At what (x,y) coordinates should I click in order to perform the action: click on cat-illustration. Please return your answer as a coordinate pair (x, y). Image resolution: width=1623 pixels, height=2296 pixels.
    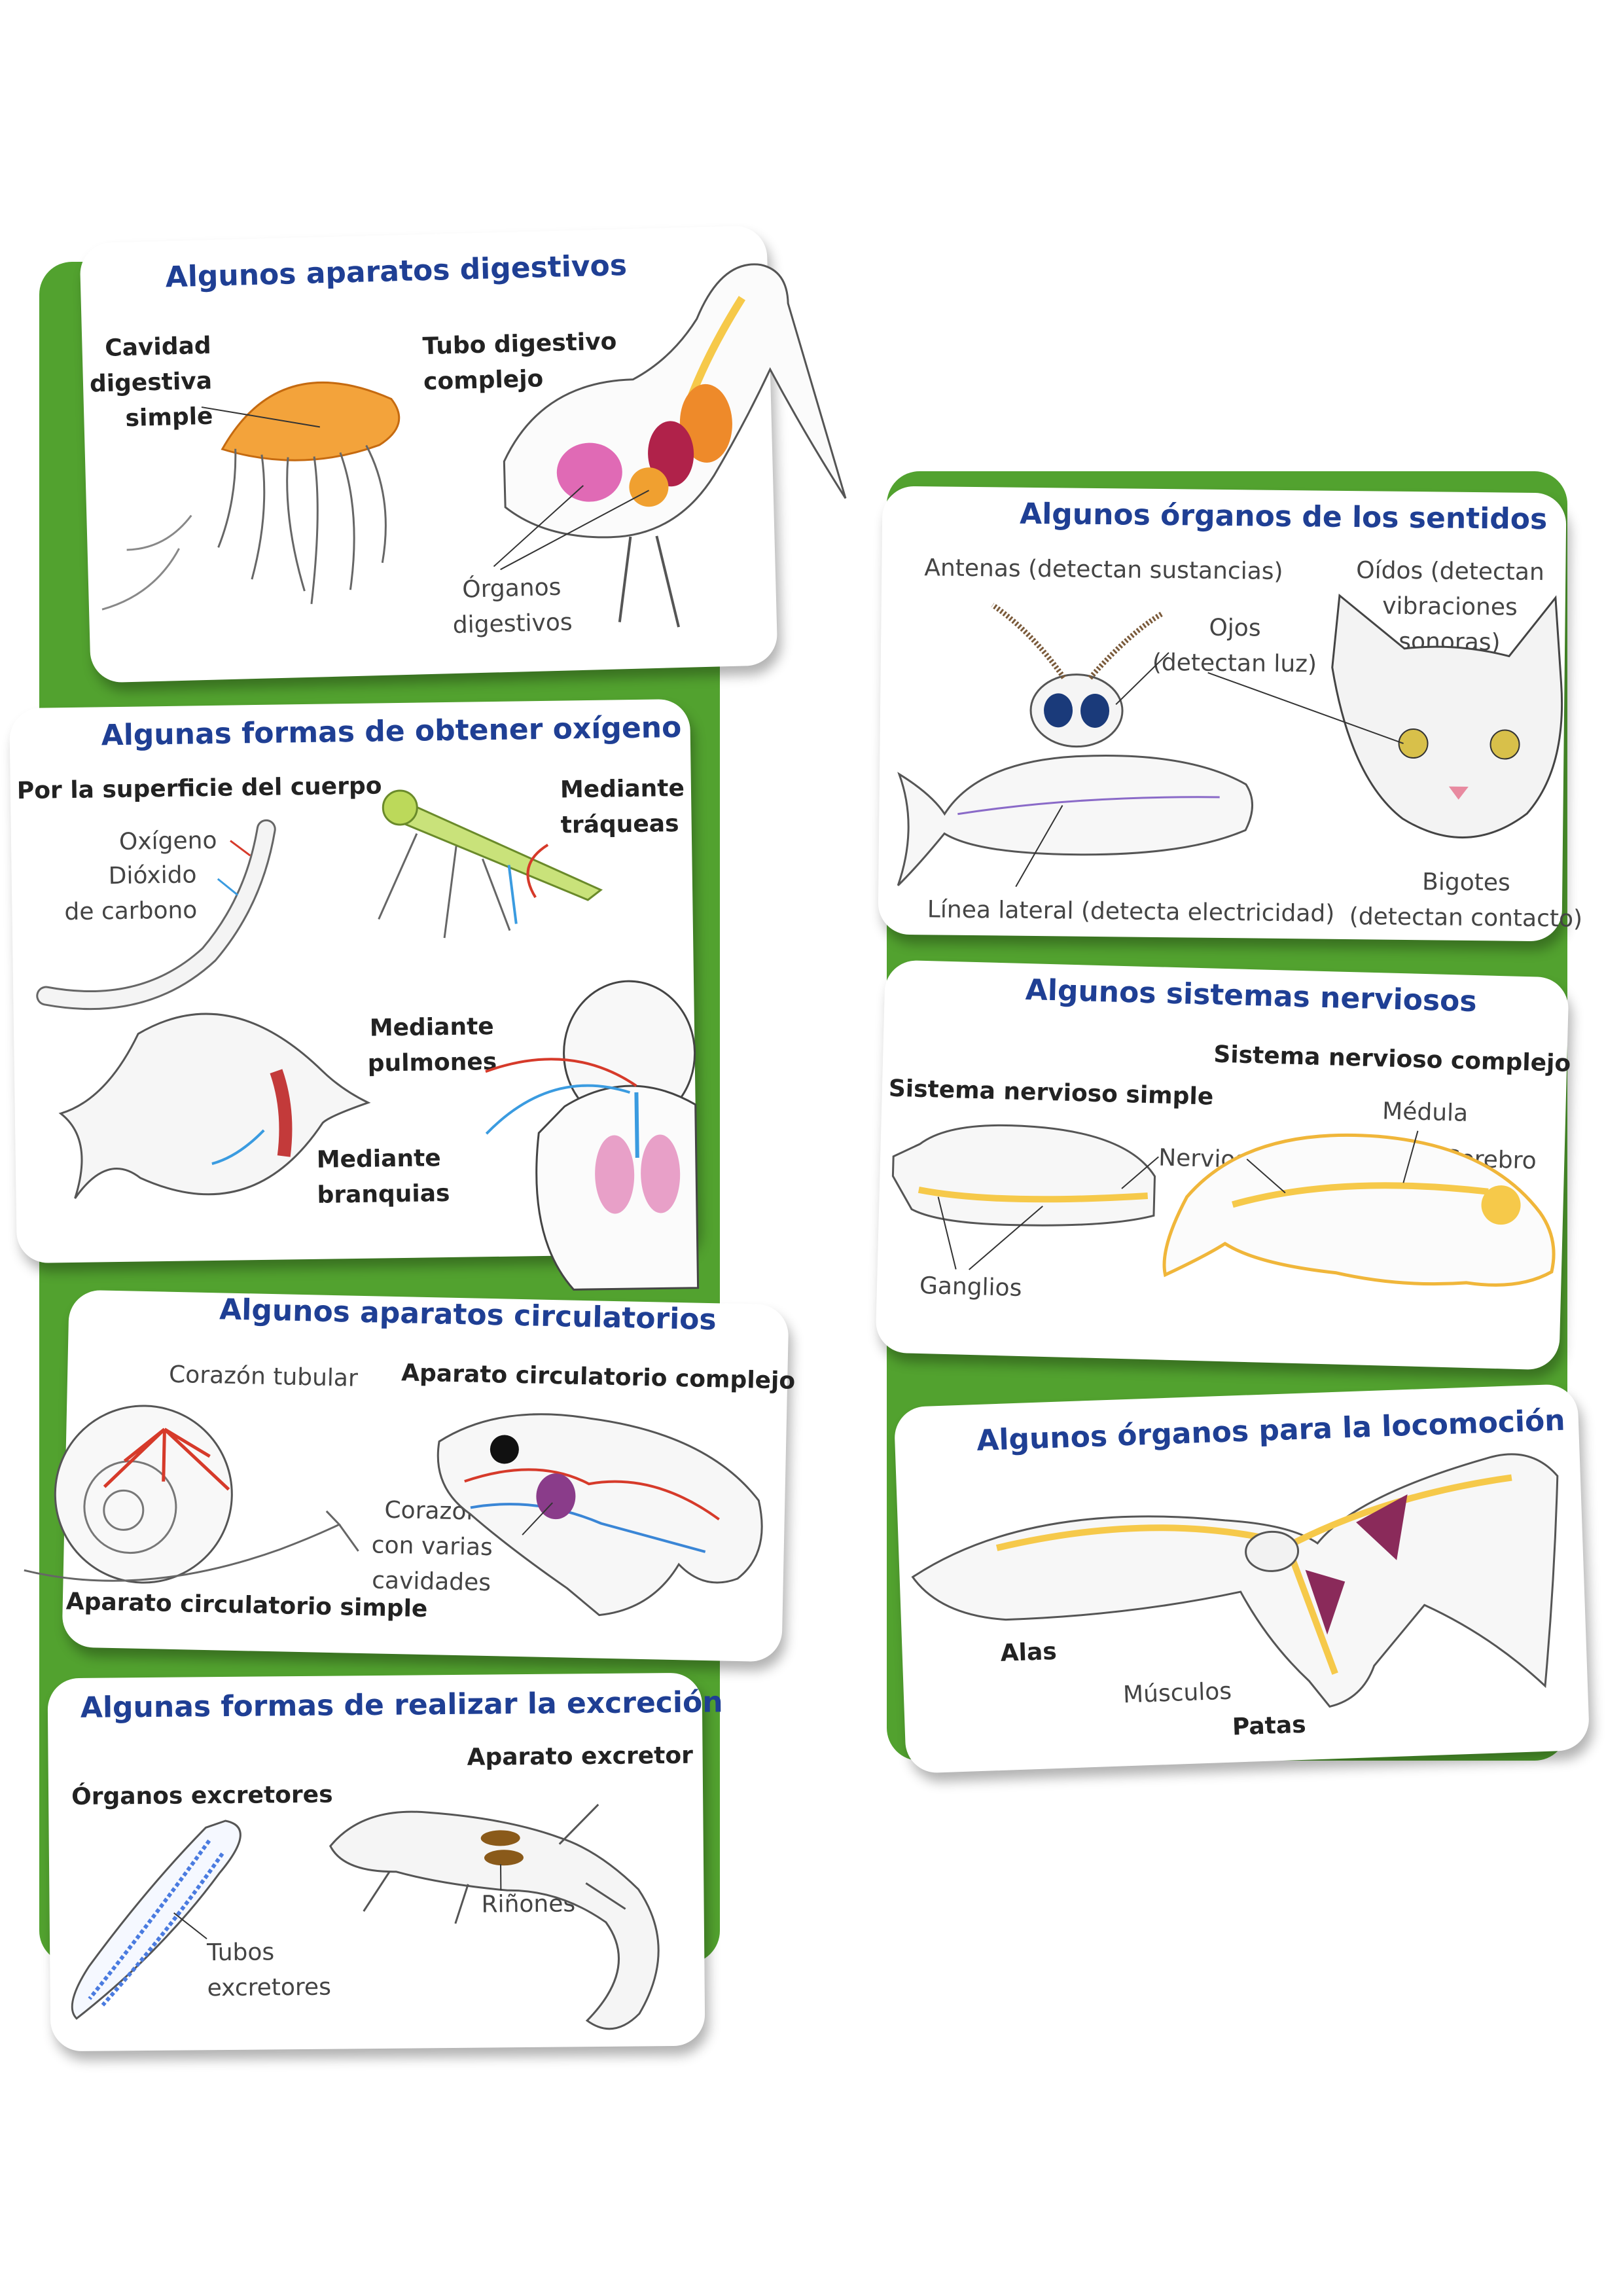
    Looking at the image, I should click on (1385, 716).